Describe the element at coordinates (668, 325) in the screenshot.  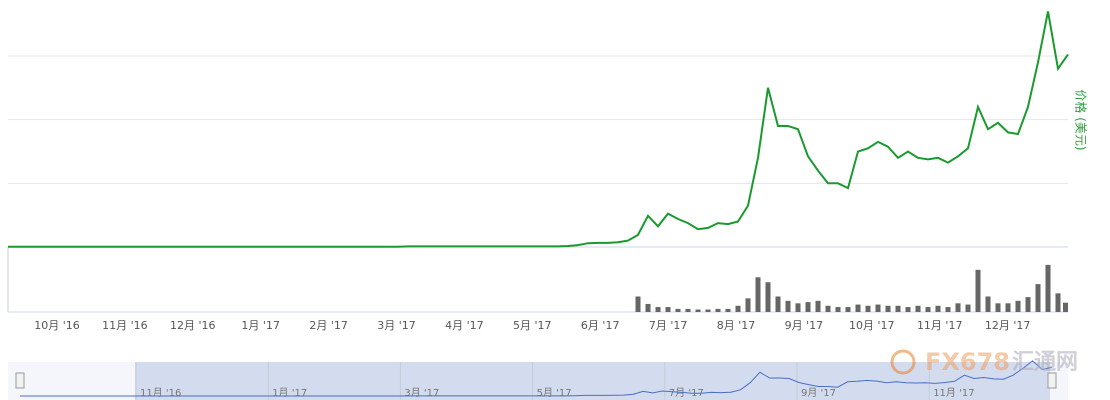
I see `x-tick-label: 7月 '17` at that location.